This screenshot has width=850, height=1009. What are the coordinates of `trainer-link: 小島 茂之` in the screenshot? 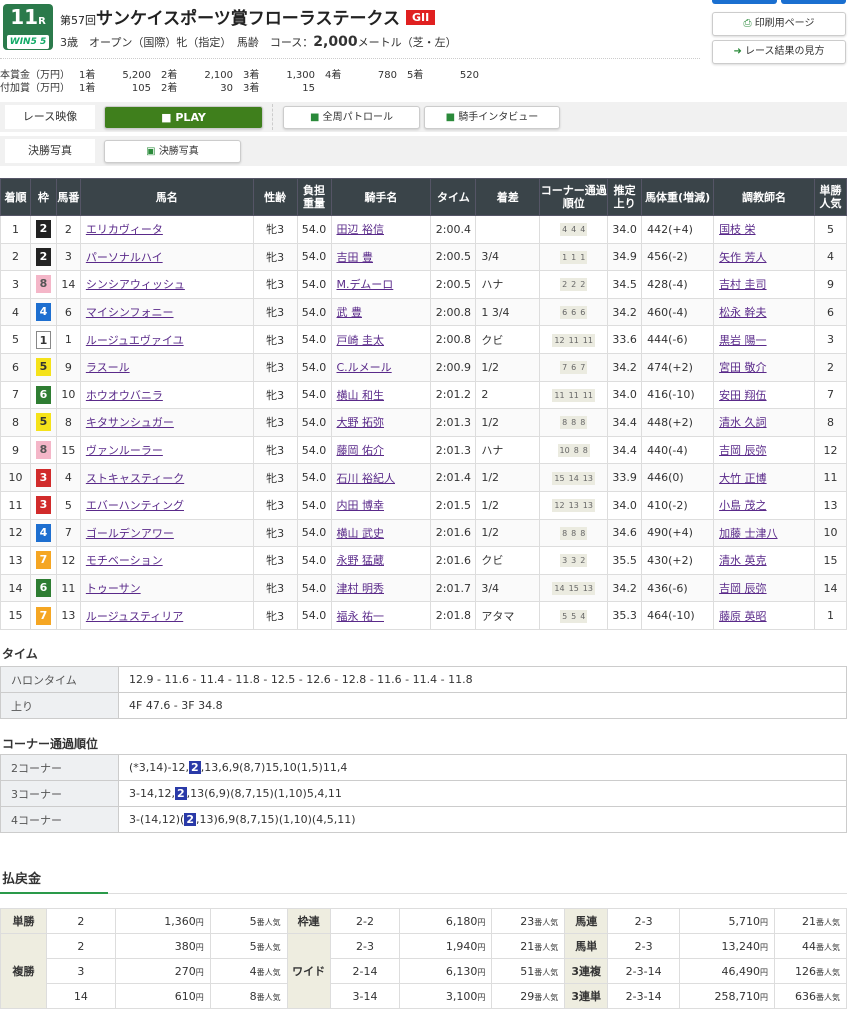 It's located at (743, 506).